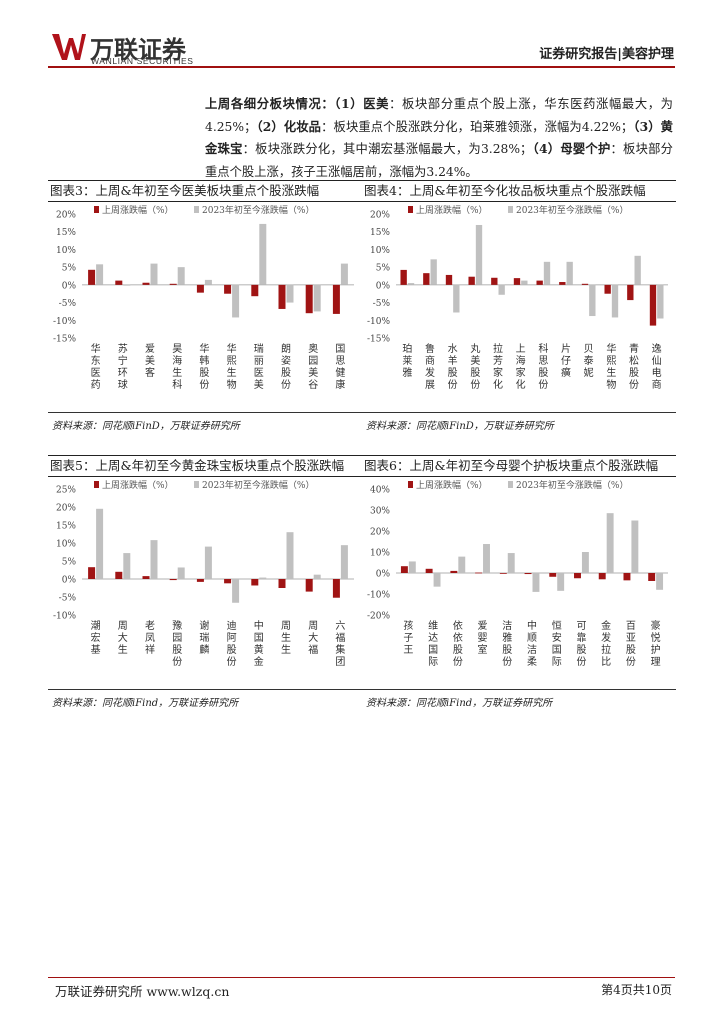 This screenshot has width=724, height=1024. What do you see at coordinates (205, 466) in the screenshot?
I see `chart-title: 图表5：上周&年初至今黄金珠宝板块重点个股涨跌幅` at bounding box center [205, 466].